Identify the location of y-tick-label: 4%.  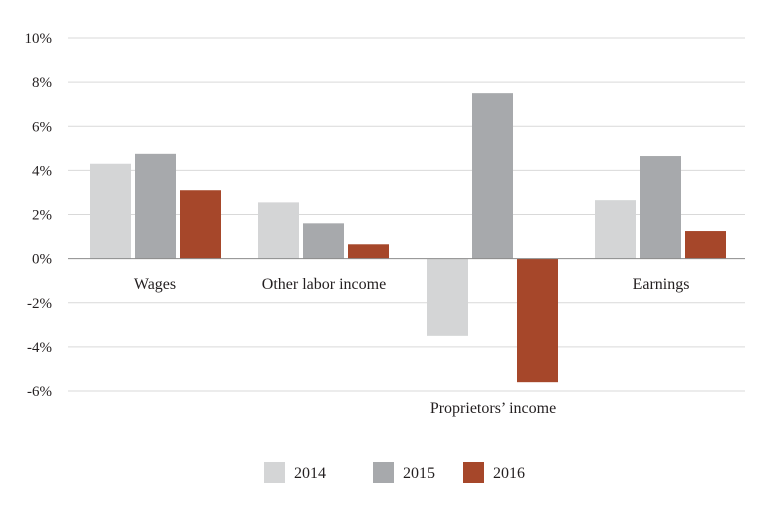
(42, 171).